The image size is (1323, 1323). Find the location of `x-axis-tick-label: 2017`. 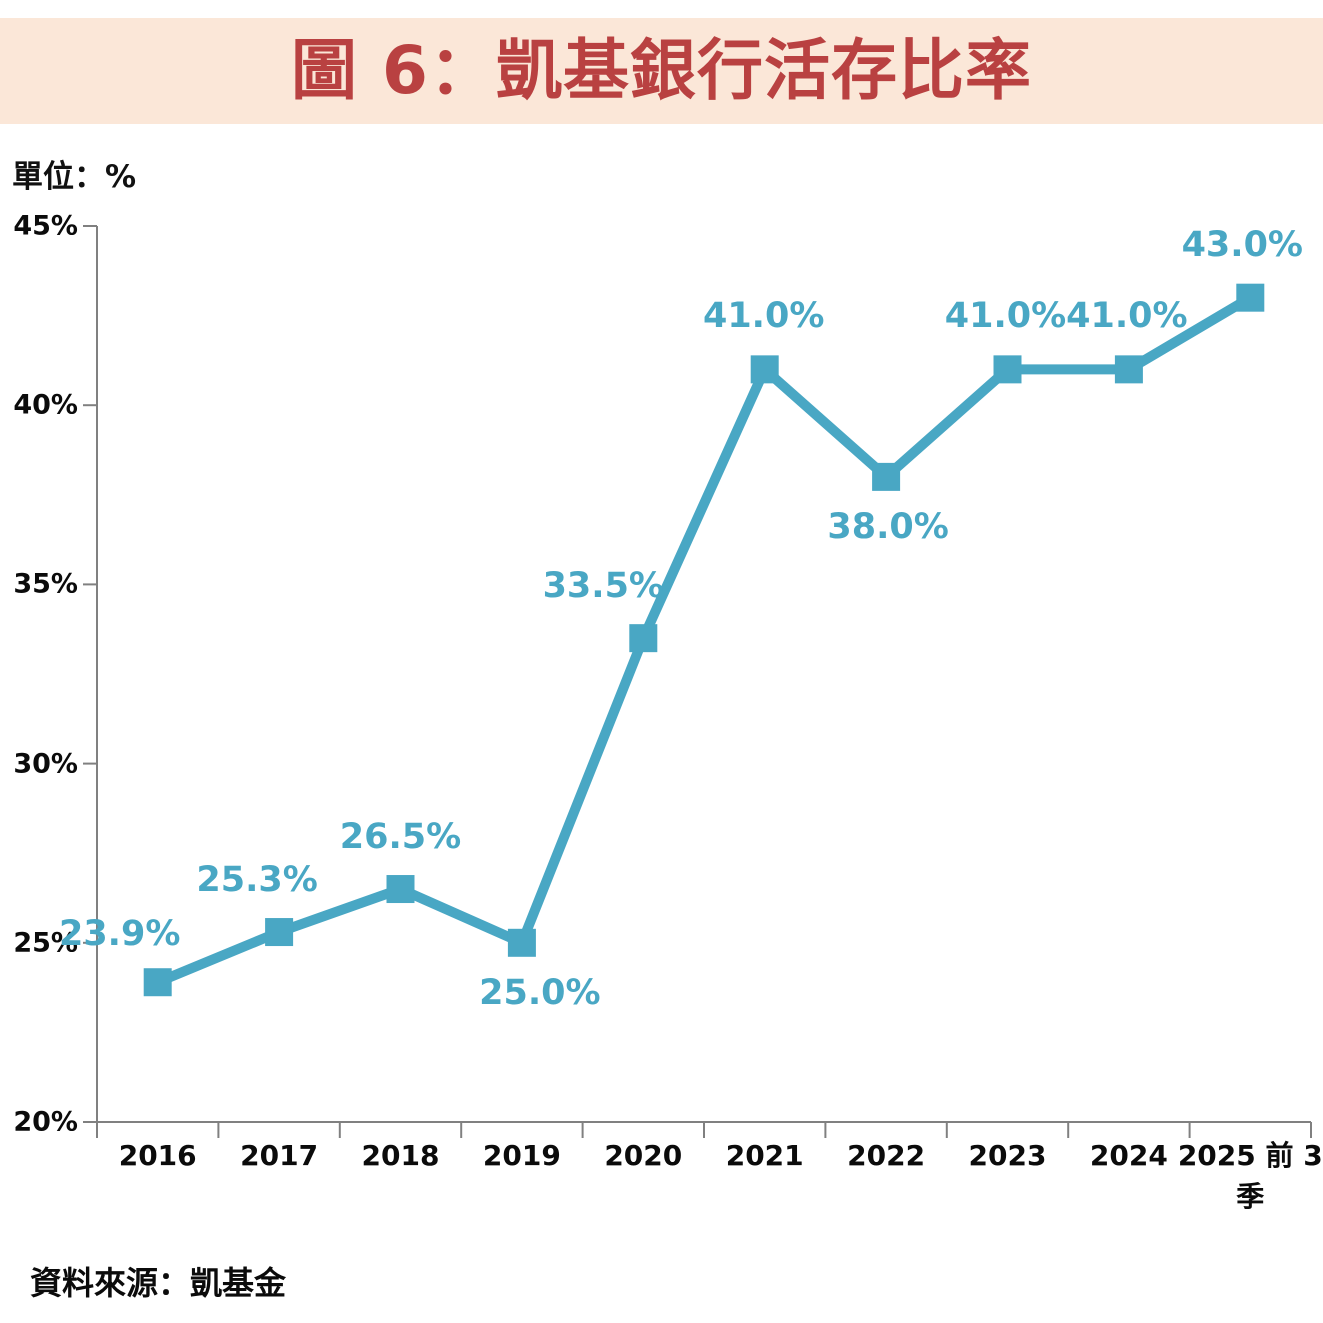

x-axis-tick-label: 2017 is located at coordinates (279, 1155).